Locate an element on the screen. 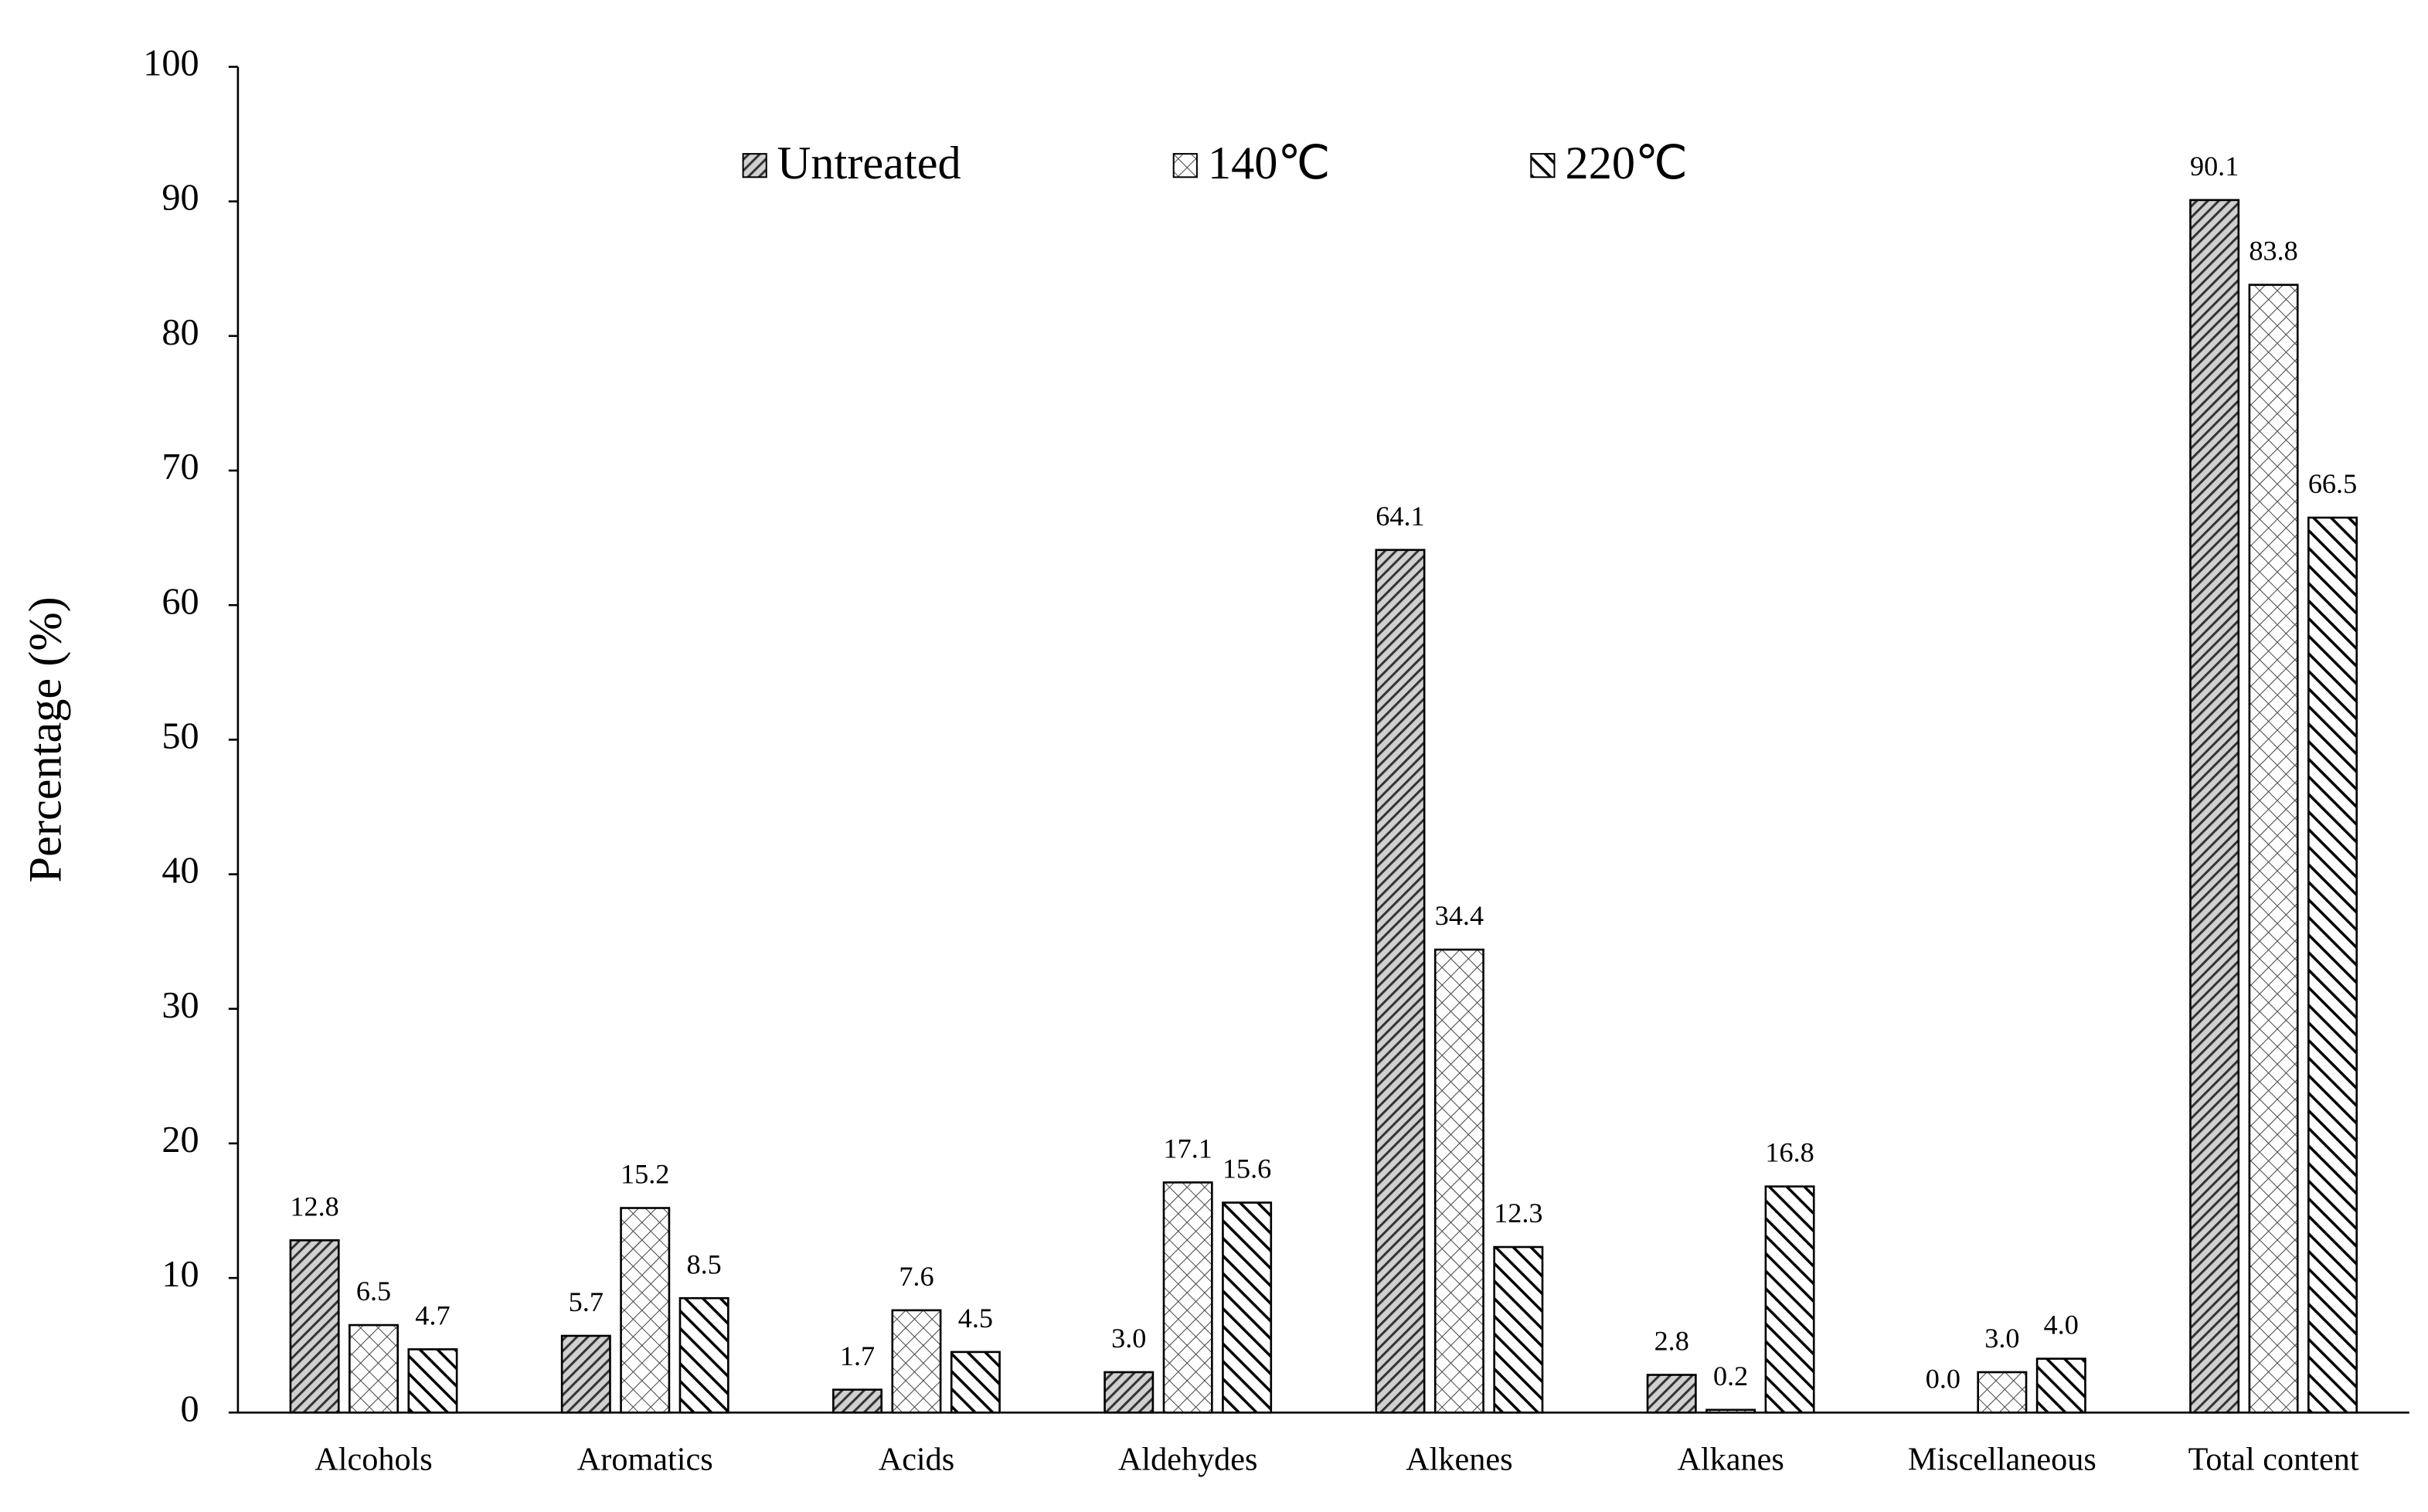 The image size is (2428, 1512). y-tick-label: 90 is located at coordinates (180, 199).